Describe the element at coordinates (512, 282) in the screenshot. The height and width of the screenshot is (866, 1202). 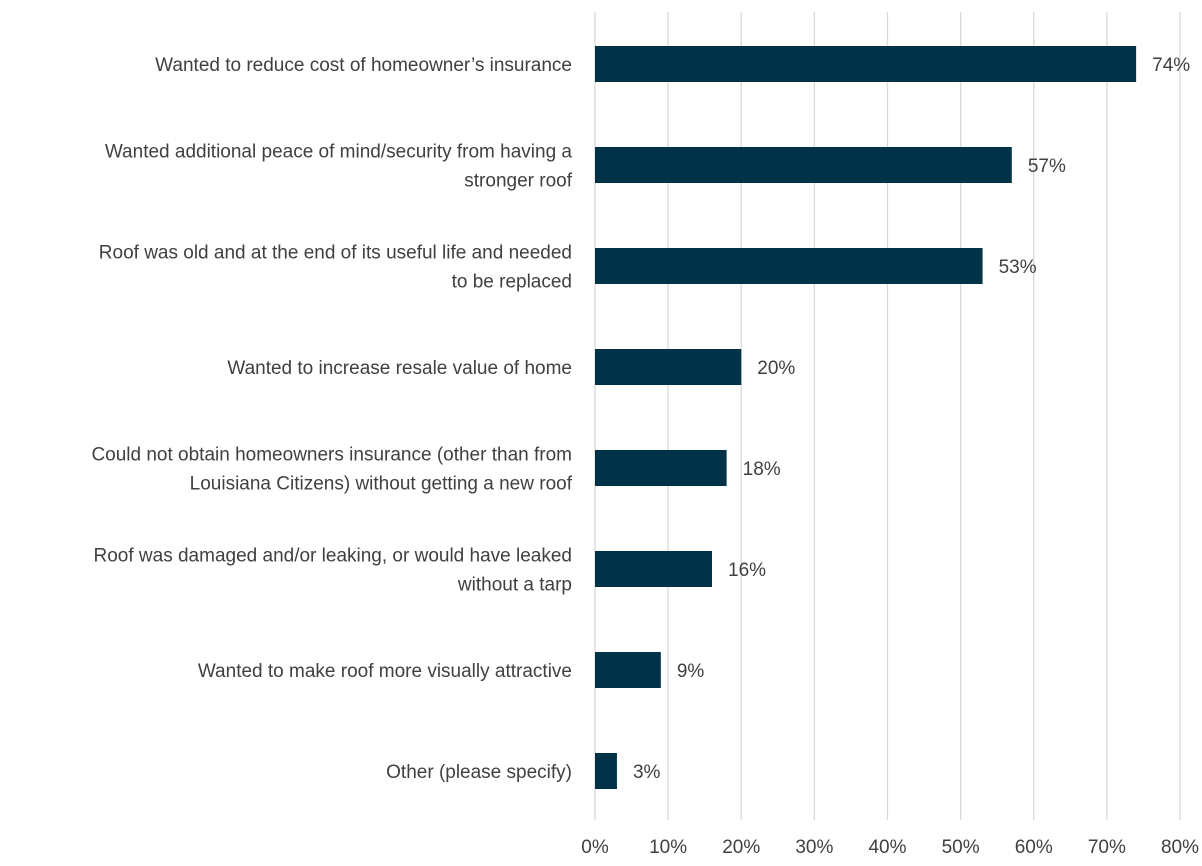
I see `category-label-line: to be replaced` at that location.